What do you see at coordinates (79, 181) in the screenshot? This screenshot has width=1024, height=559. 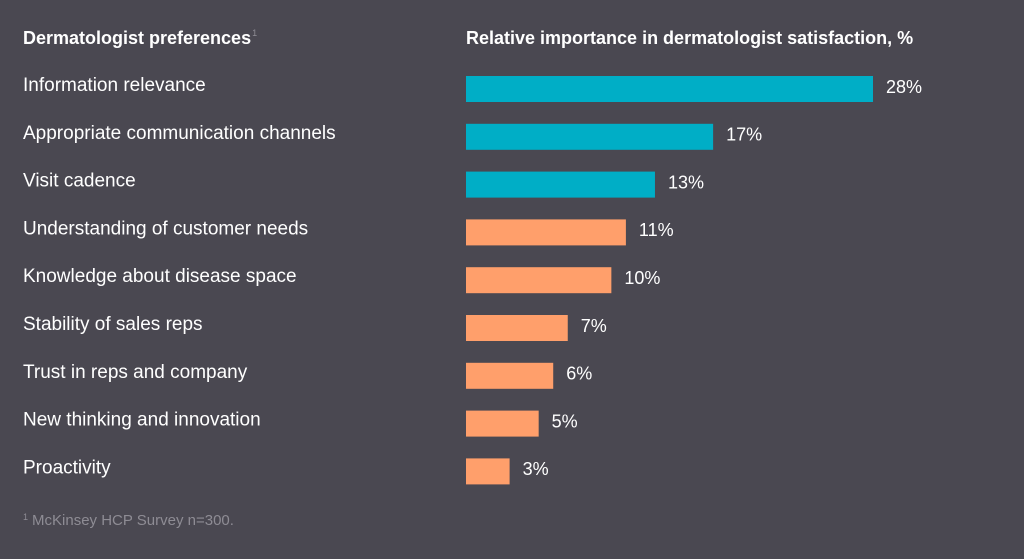 I see `category-label: Visit cadence` at bounding box center [79, 181].